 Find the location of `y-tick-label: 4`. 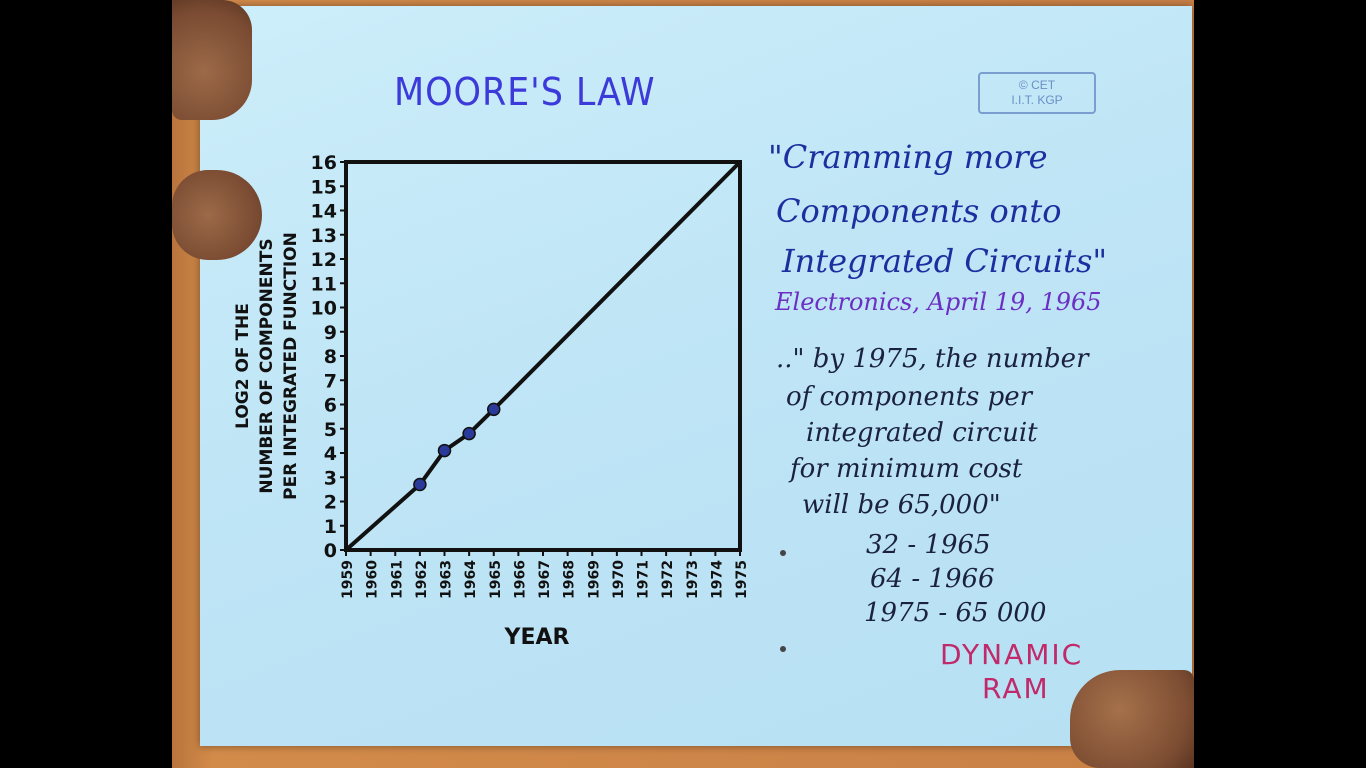

y-tick-label: 4 is located at coordinates (330, 454).